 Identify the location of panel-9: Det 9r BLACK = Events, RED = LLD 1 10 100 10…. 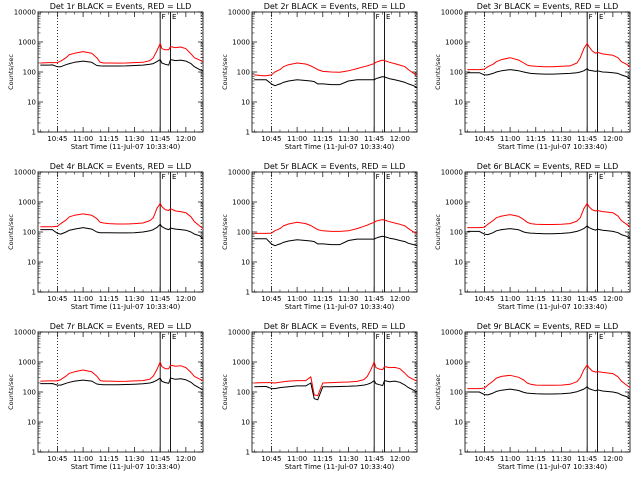
(532, 396).